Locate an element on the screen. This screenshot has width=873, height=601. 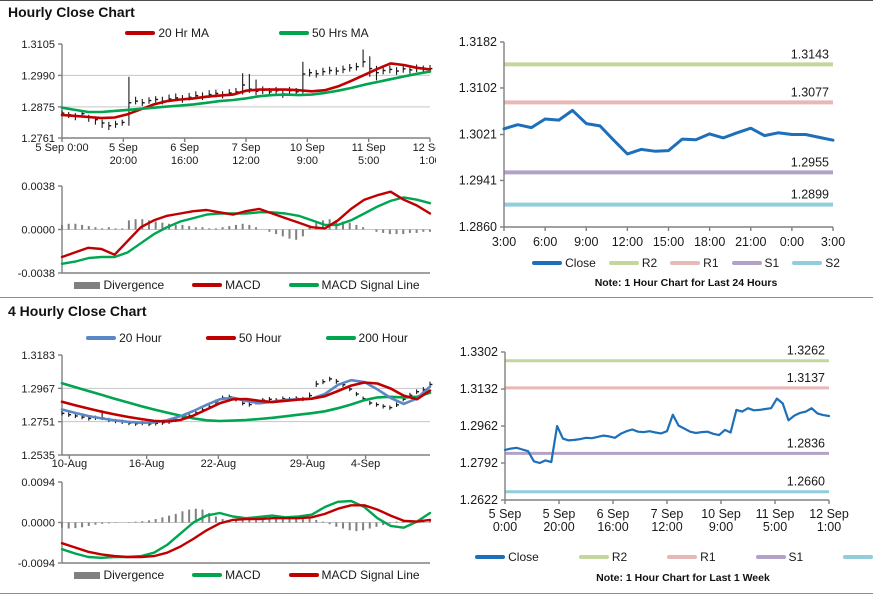
y-tick-label: 1.2535 is located at coordinates (38, 456).